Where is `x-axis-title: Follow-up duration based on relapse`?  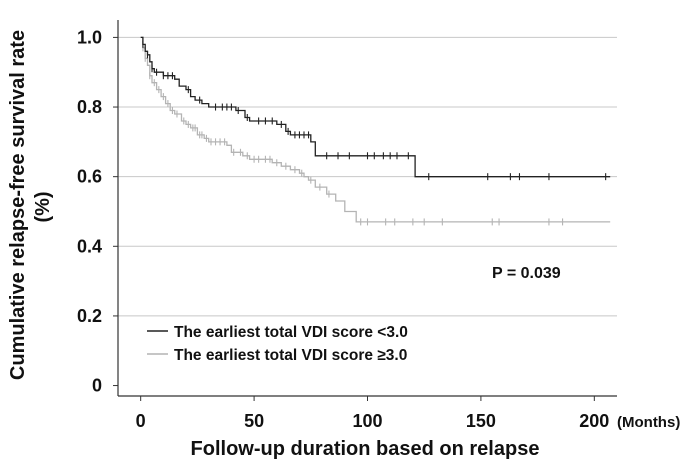 x-axis-title: Follow-up duration based on relapse is located at coordinates (365, 449).